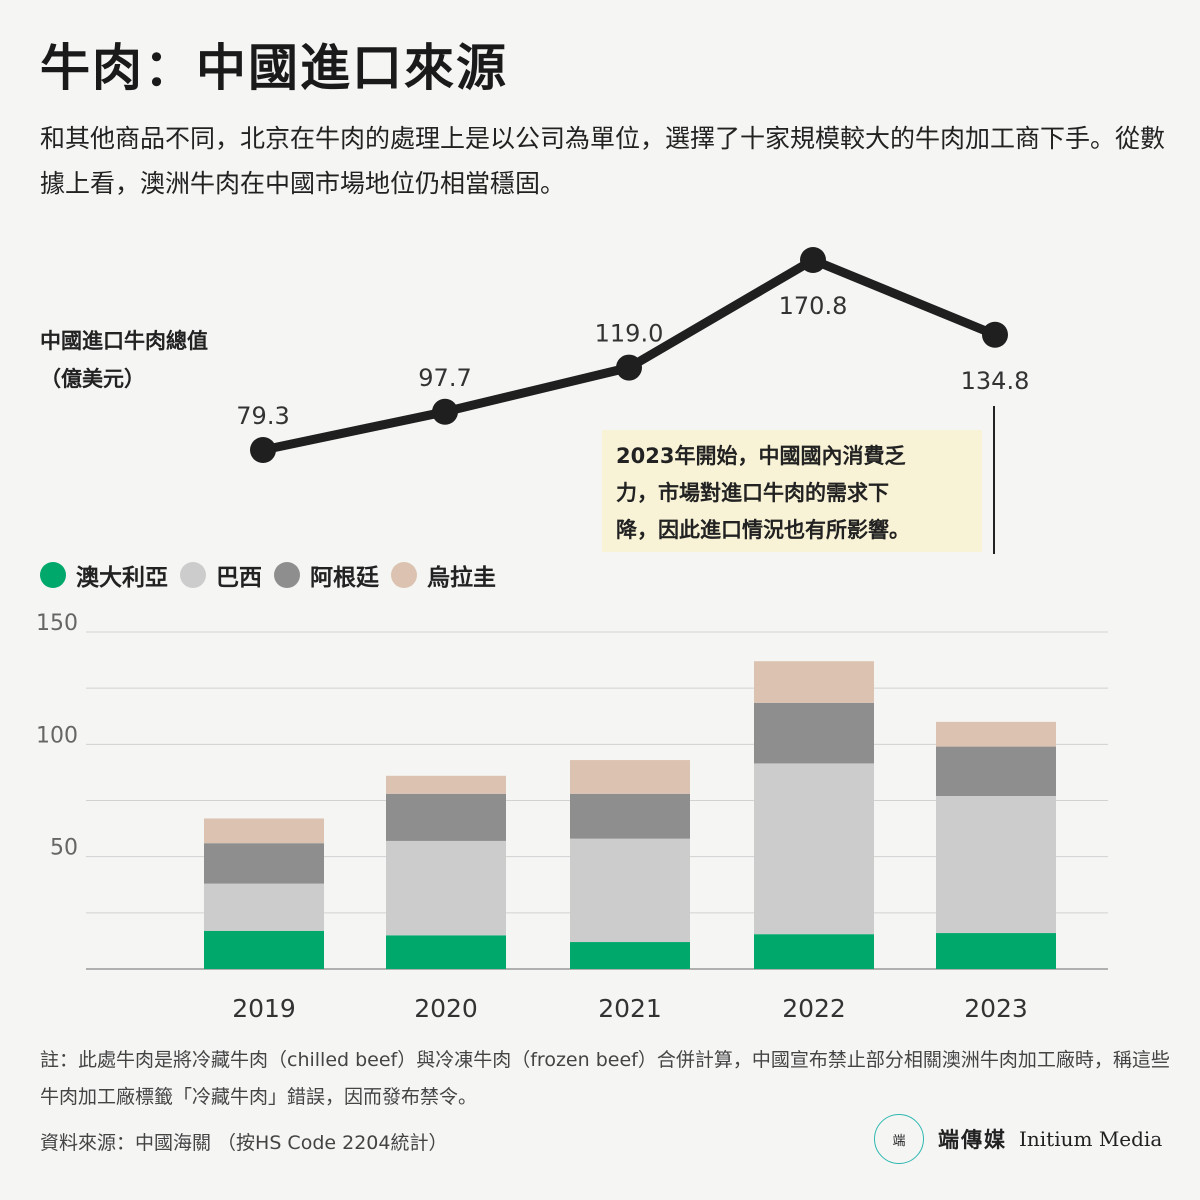 The image size is (1200, 1200). Describe the element at coordinates (1018, 1139) in the screenshot. I see `brand-logo: 端 端傳媒 Initium Media` at that location.